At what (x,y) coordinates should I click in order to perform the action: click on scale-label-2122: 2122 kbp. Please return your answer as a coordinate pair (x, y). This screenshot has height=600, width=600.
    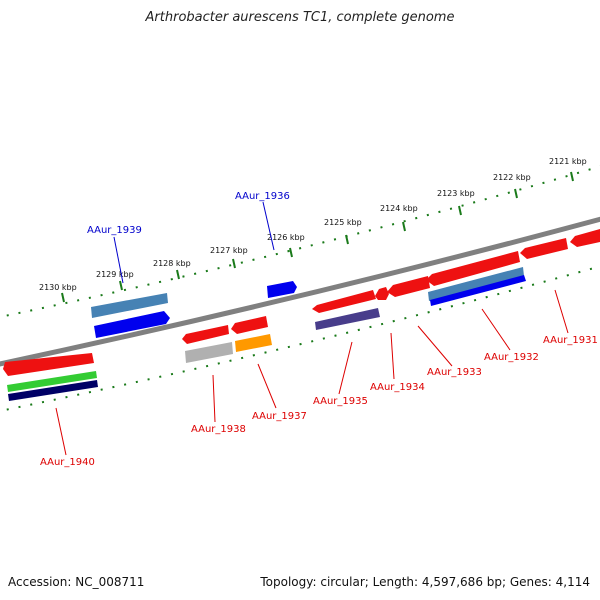
    Looking at the image, I should click on (512, 177).